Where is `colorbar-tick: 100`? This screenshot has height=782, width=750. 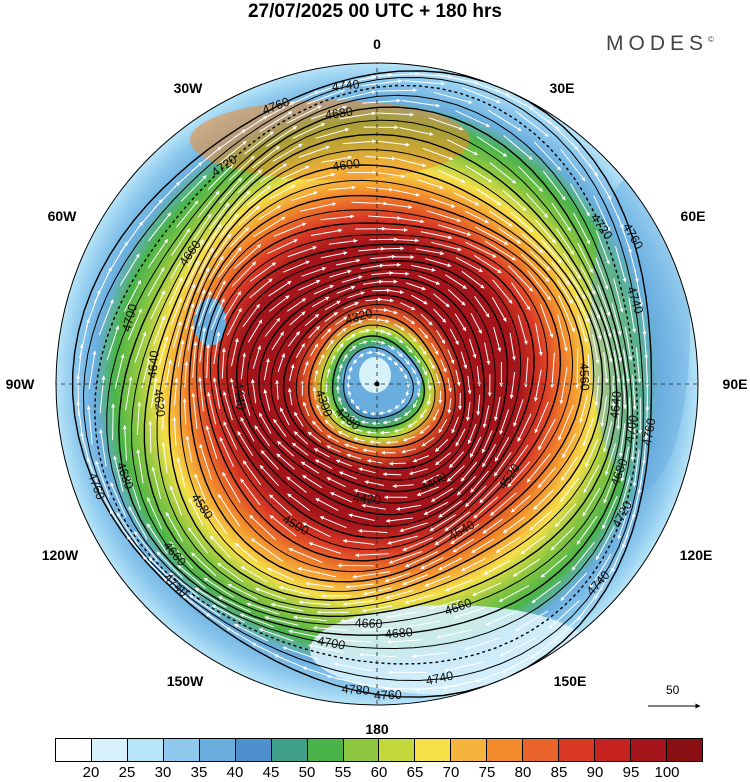
colorbar-tick: 100 is located at coordinates (667, 772).